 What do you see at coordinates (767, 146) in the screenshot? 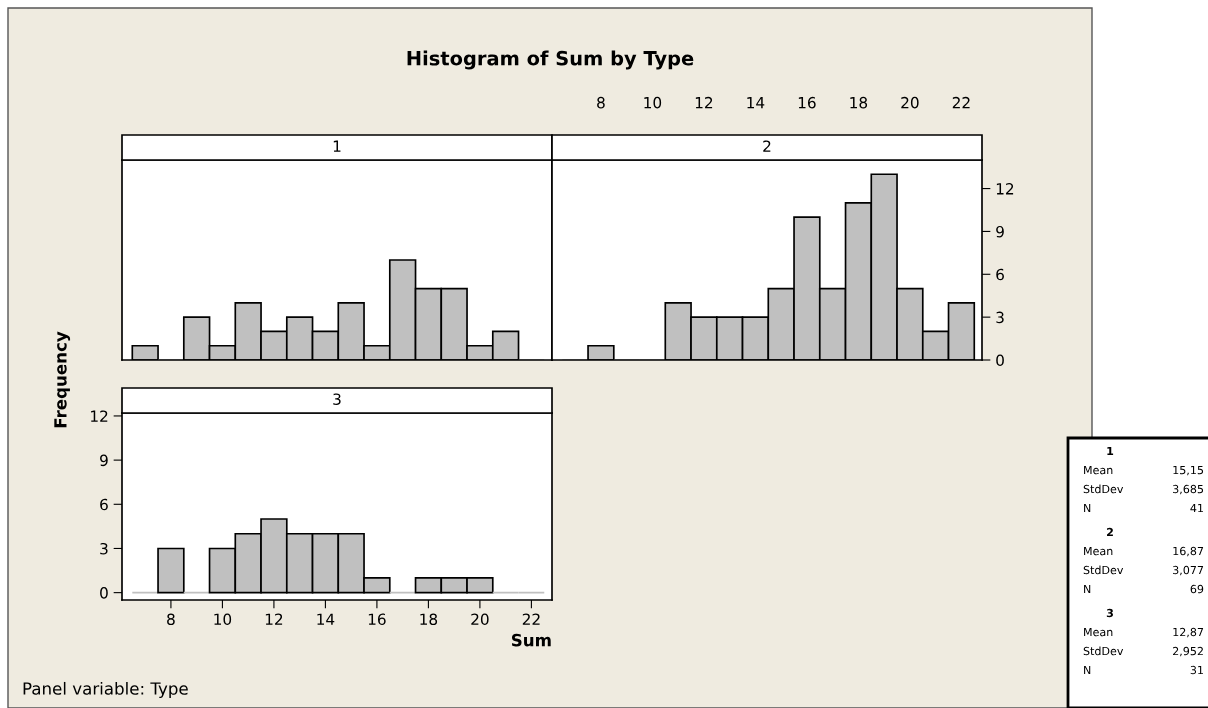
I see `chart-subtitle: 2` at bounding box center [767, 146].